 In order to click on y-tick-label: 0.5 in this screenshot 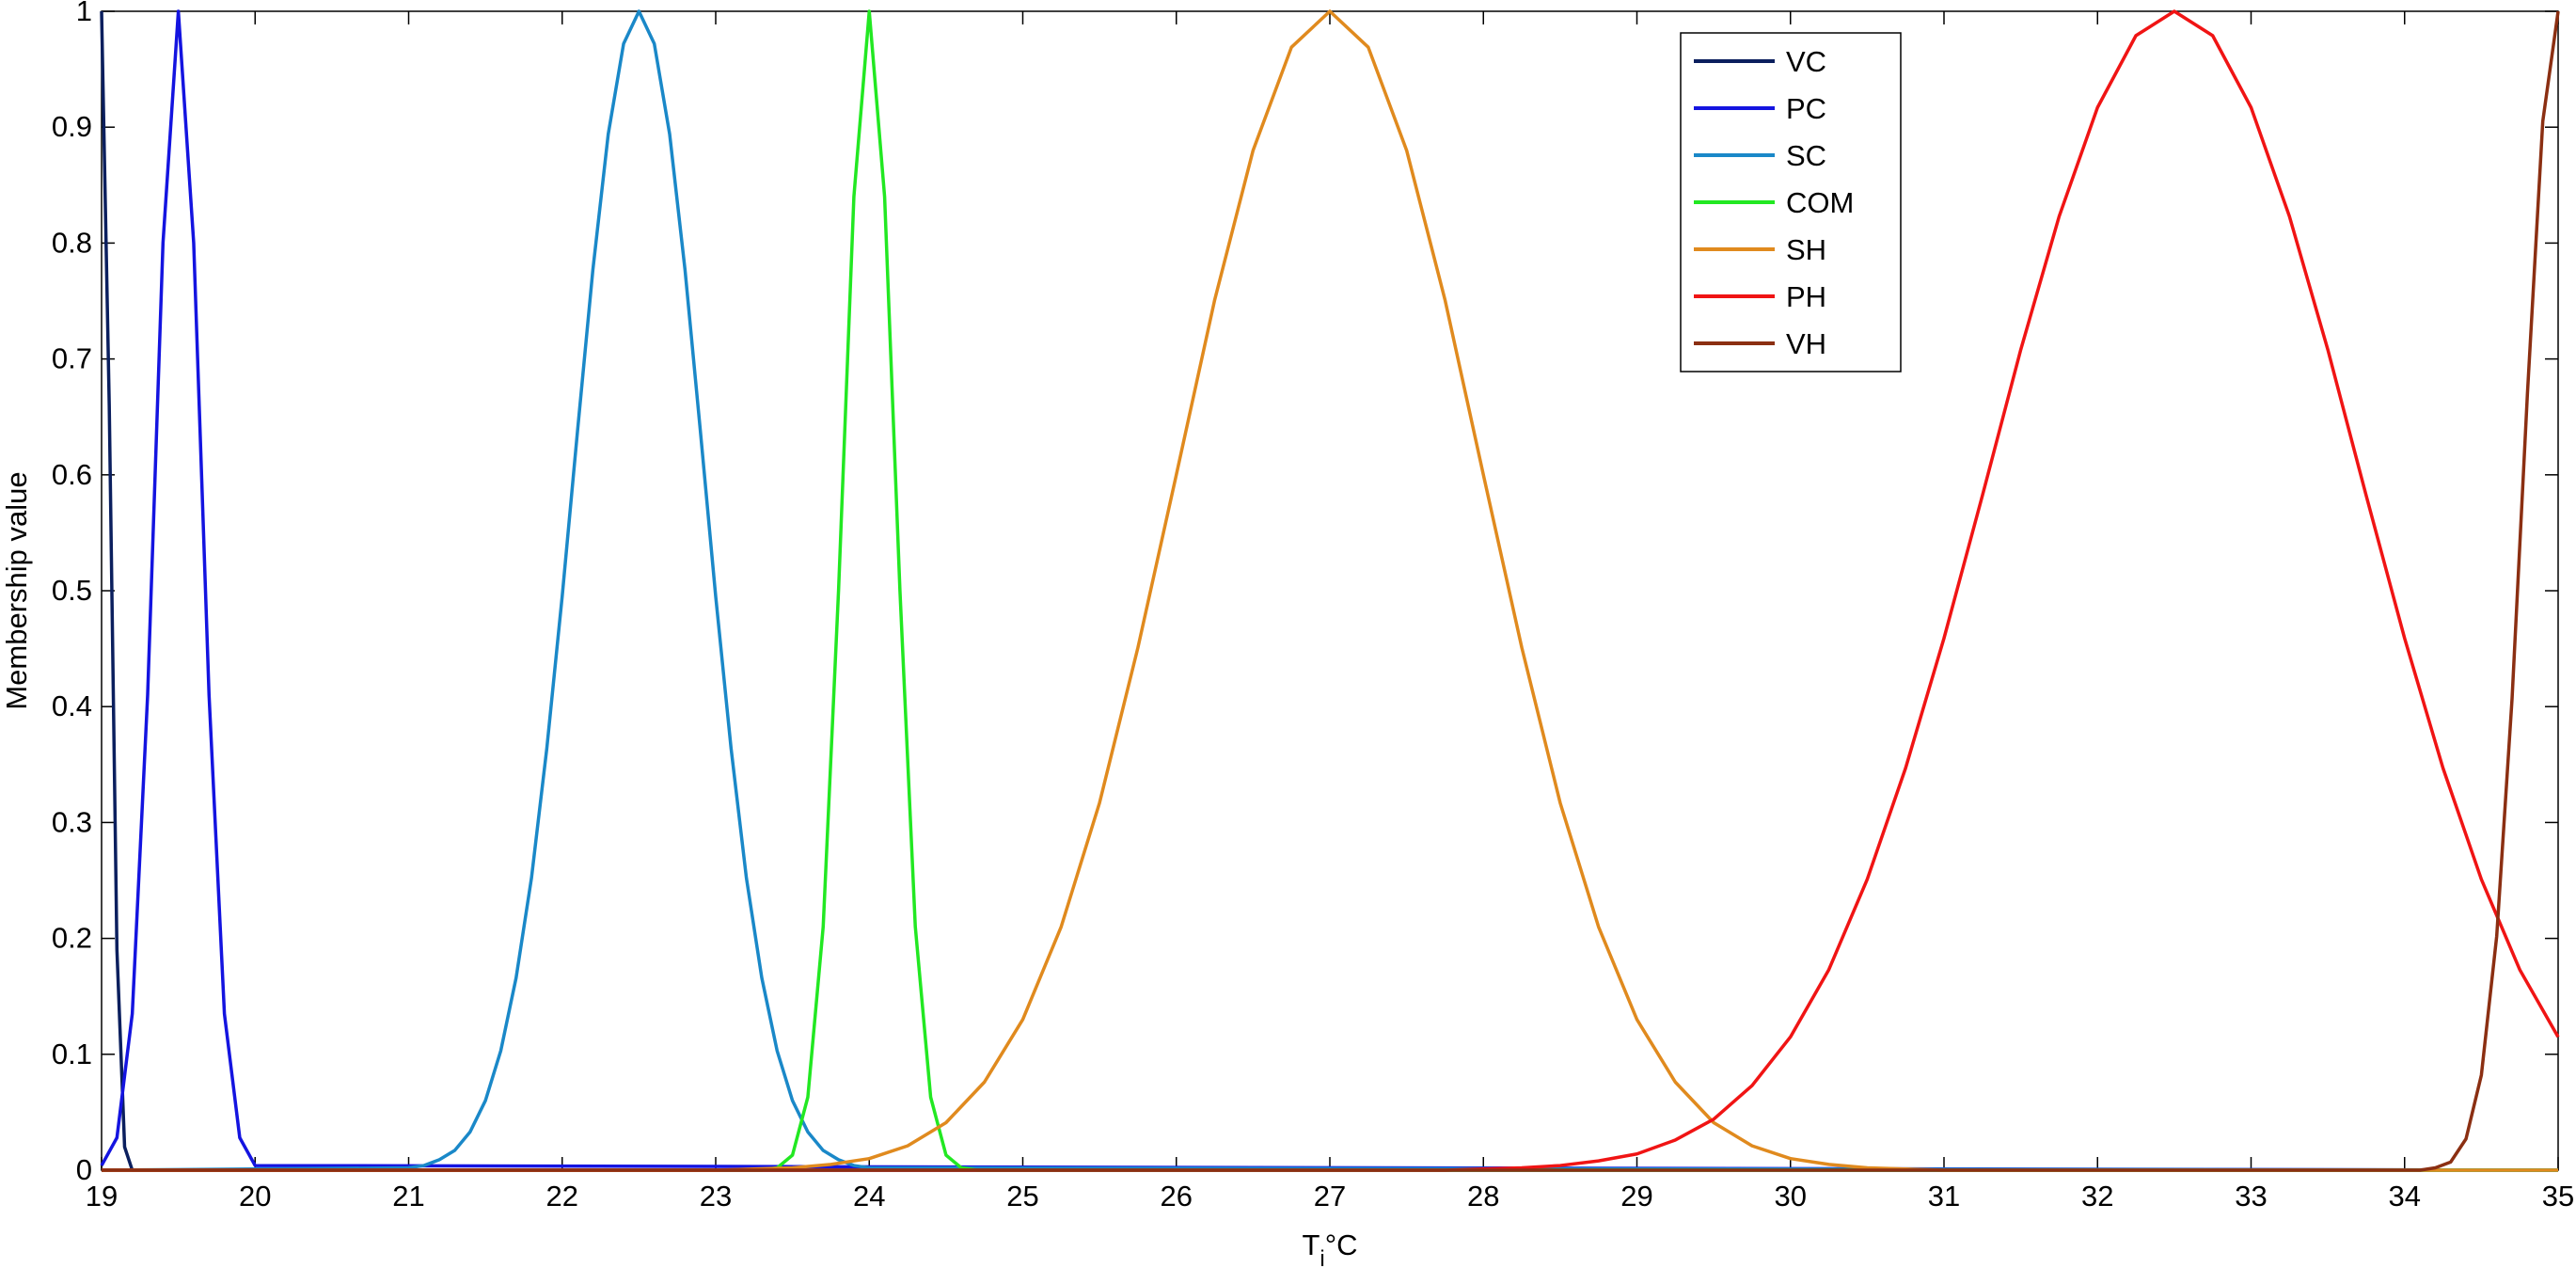, I will do `click(72, 590)`.